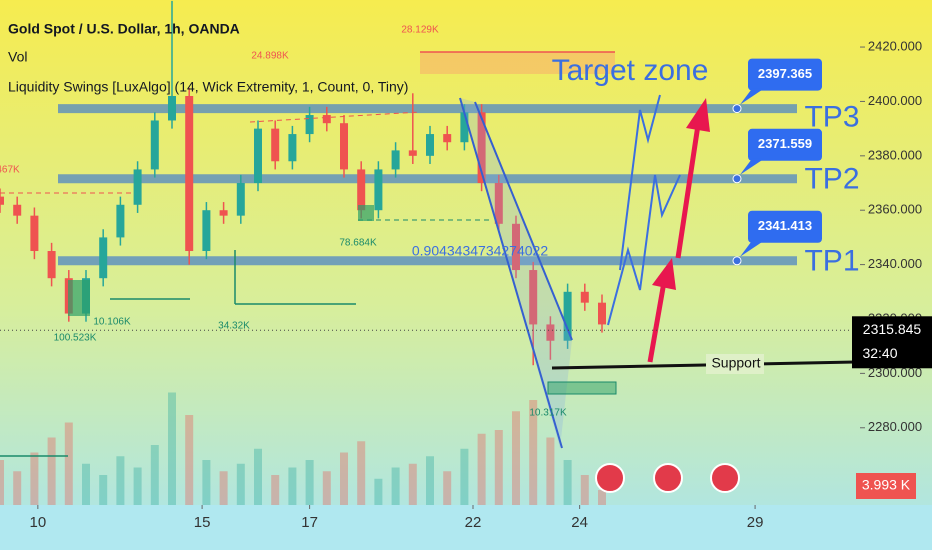  What do you see at coordinates (270, 56) in the screenshot?
I see `liquidity-label: 24.898K` at bounding box center [270, 56].